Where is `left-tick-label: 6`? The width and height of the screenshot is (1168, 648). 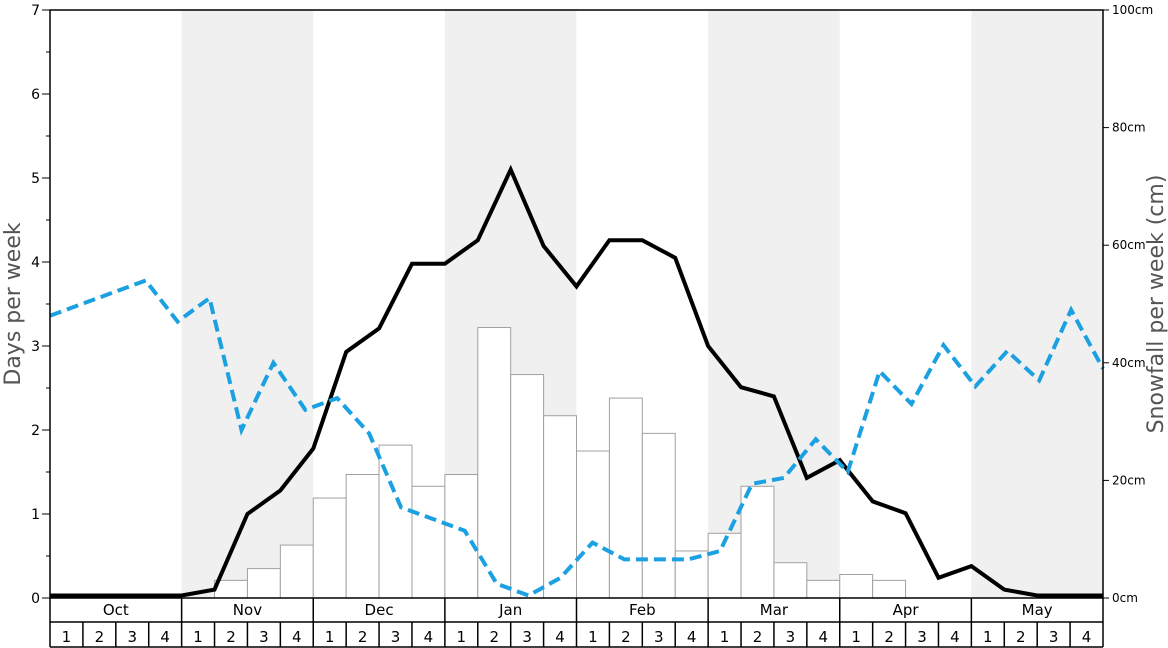
left-tick-label: 6 is located at coordinates (35, 95).